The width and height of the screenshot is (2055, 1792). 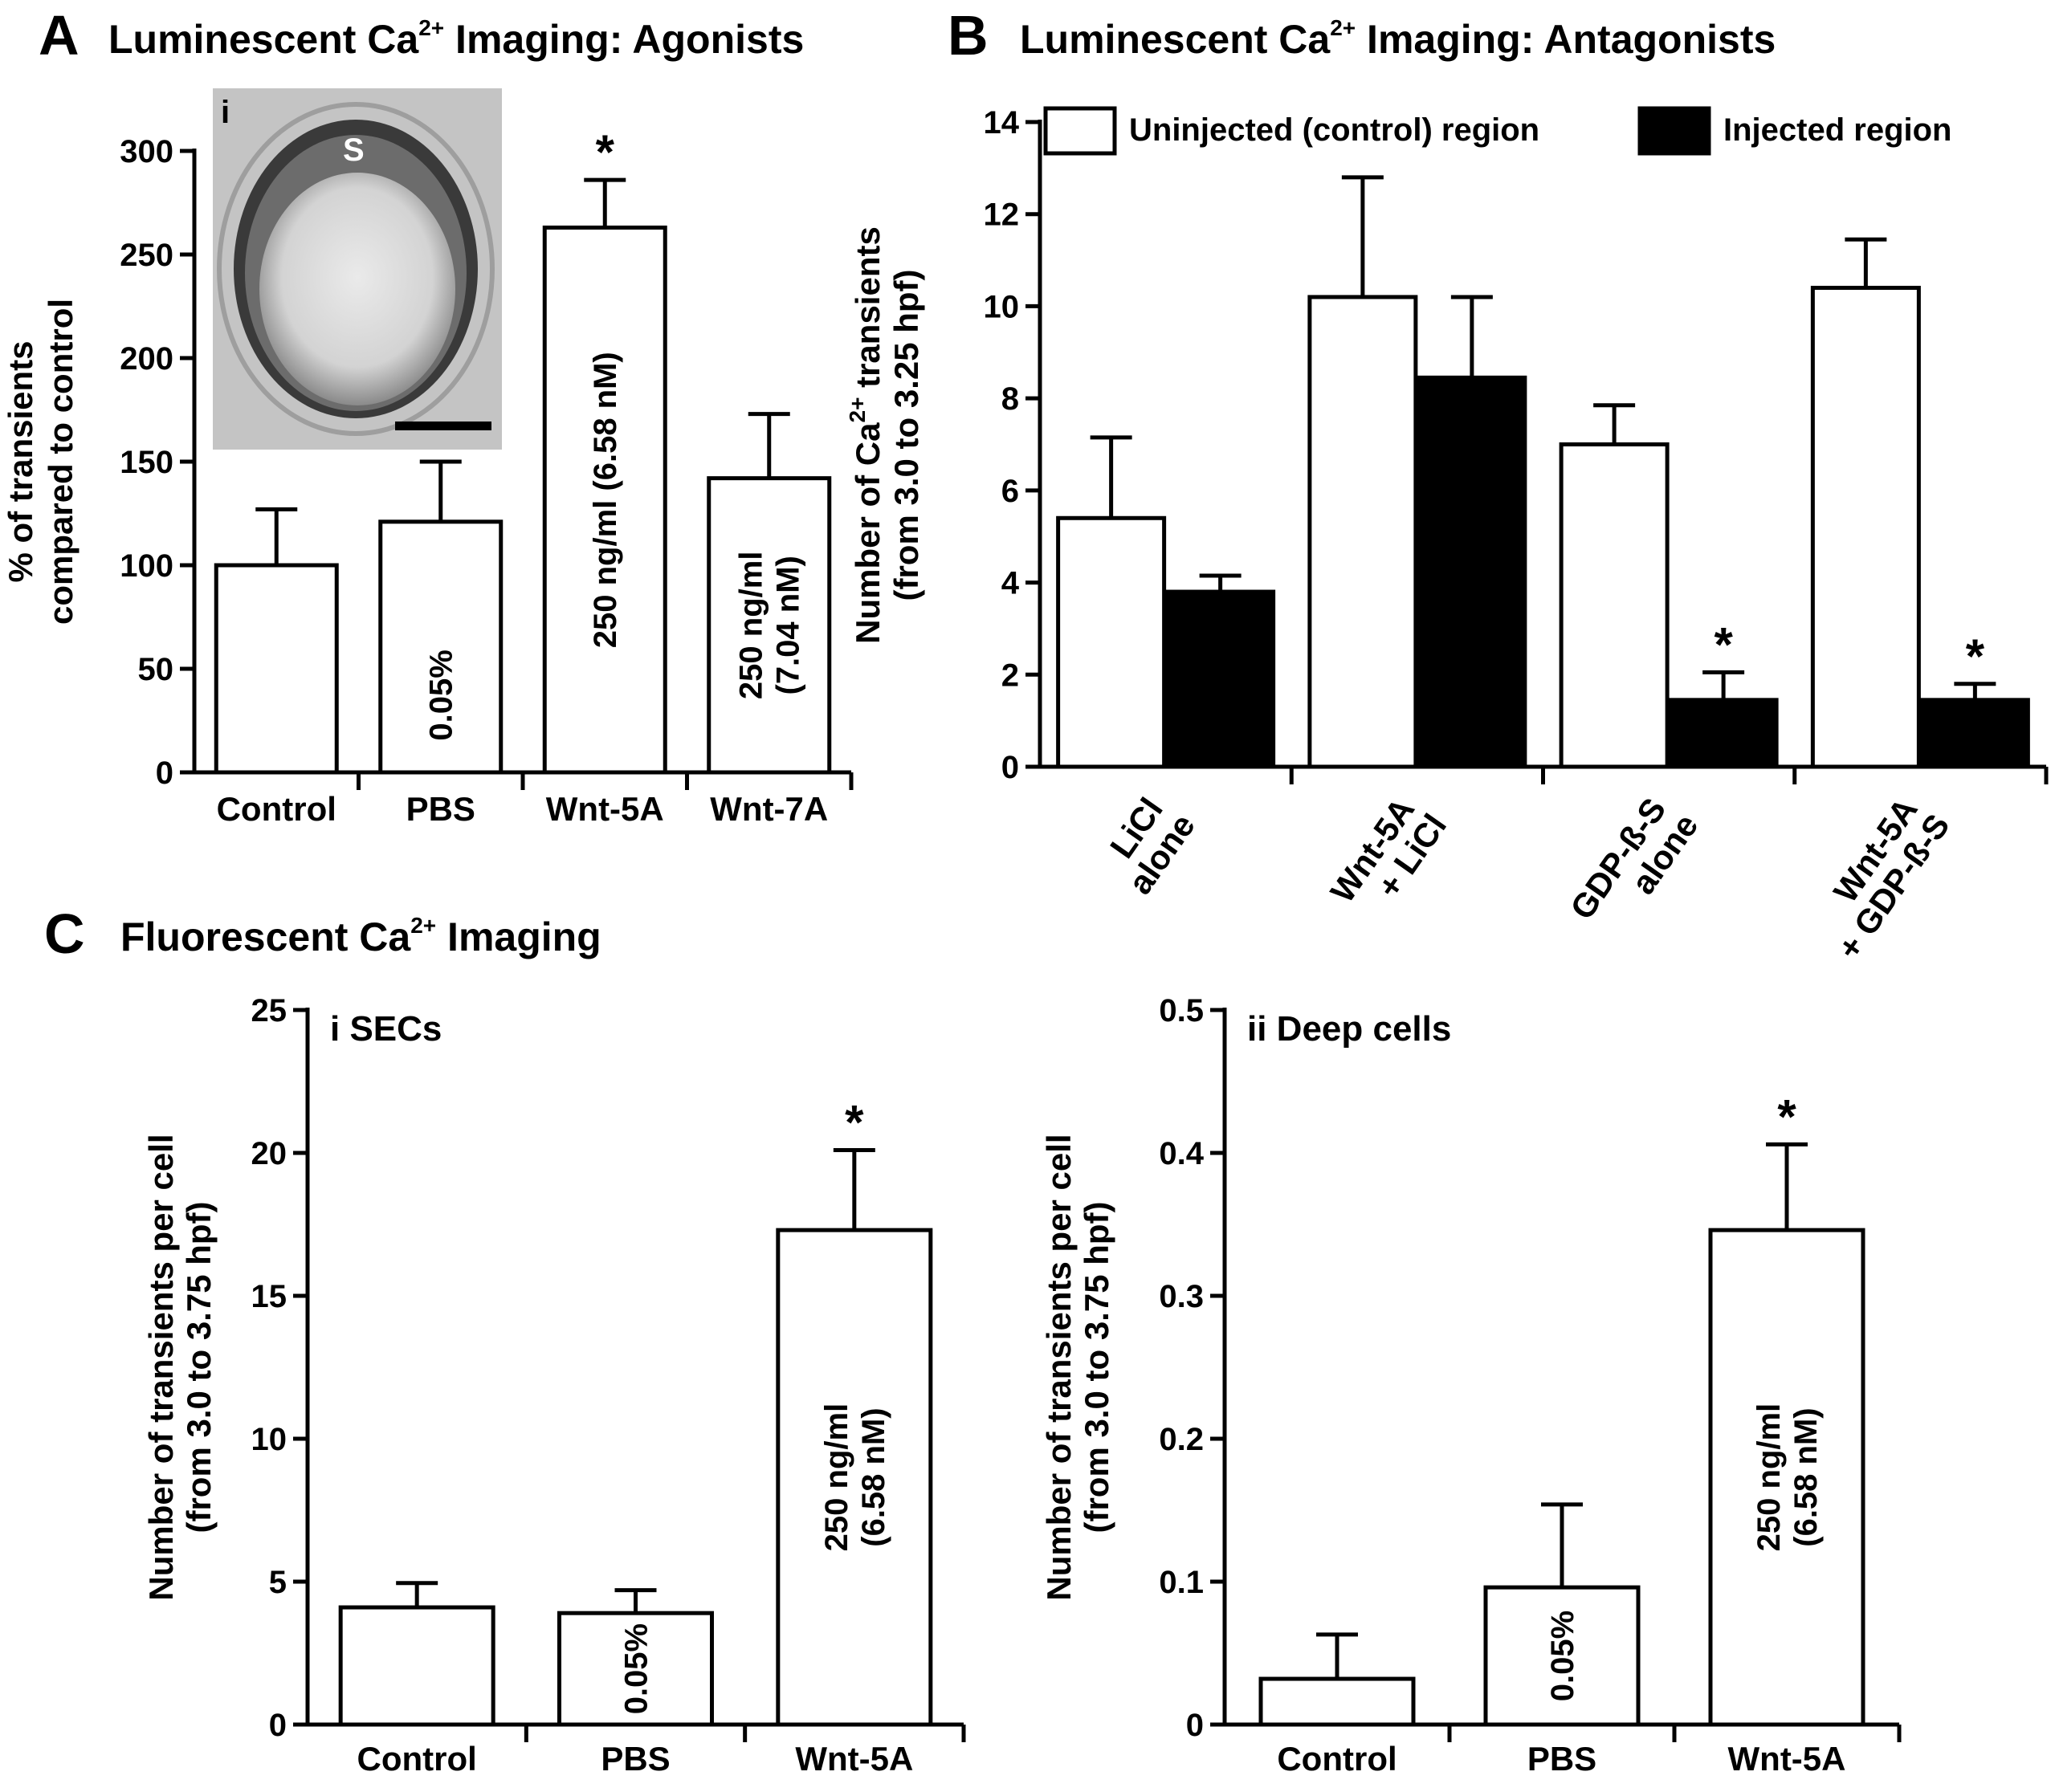 What do you see at coordinates (1010, 491) in the screenshot?
I see `chart-b-ytick-label-3: 6` at bounding box center [1010, 491].